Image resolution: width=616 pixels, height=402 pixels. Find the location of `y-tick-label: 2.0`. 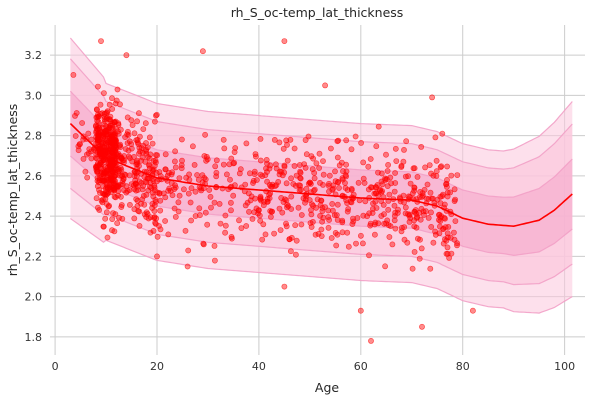

y-tick-label: 2.0 is located at coordinates (34, 297).